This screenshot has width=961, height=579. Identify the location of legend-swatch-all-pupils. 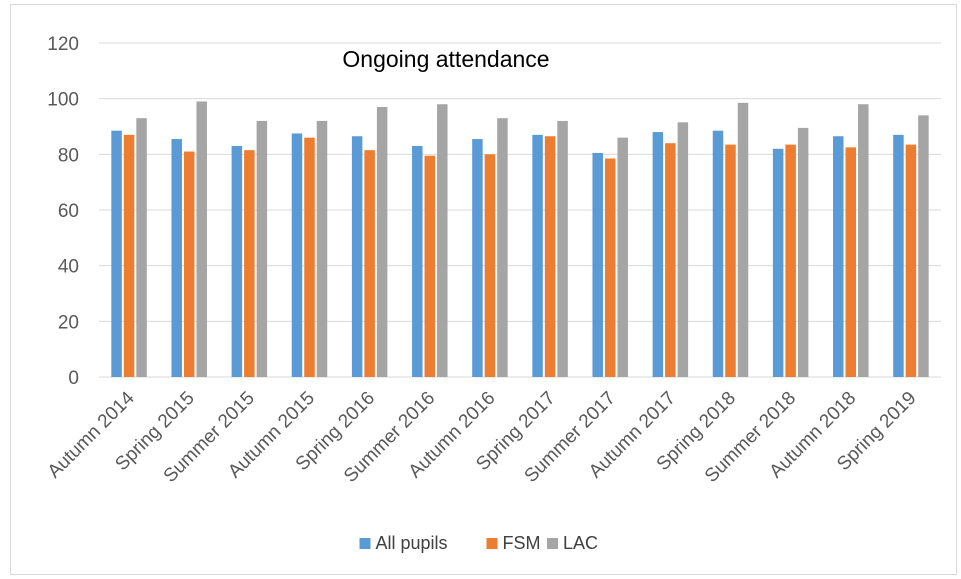
(365, 543).